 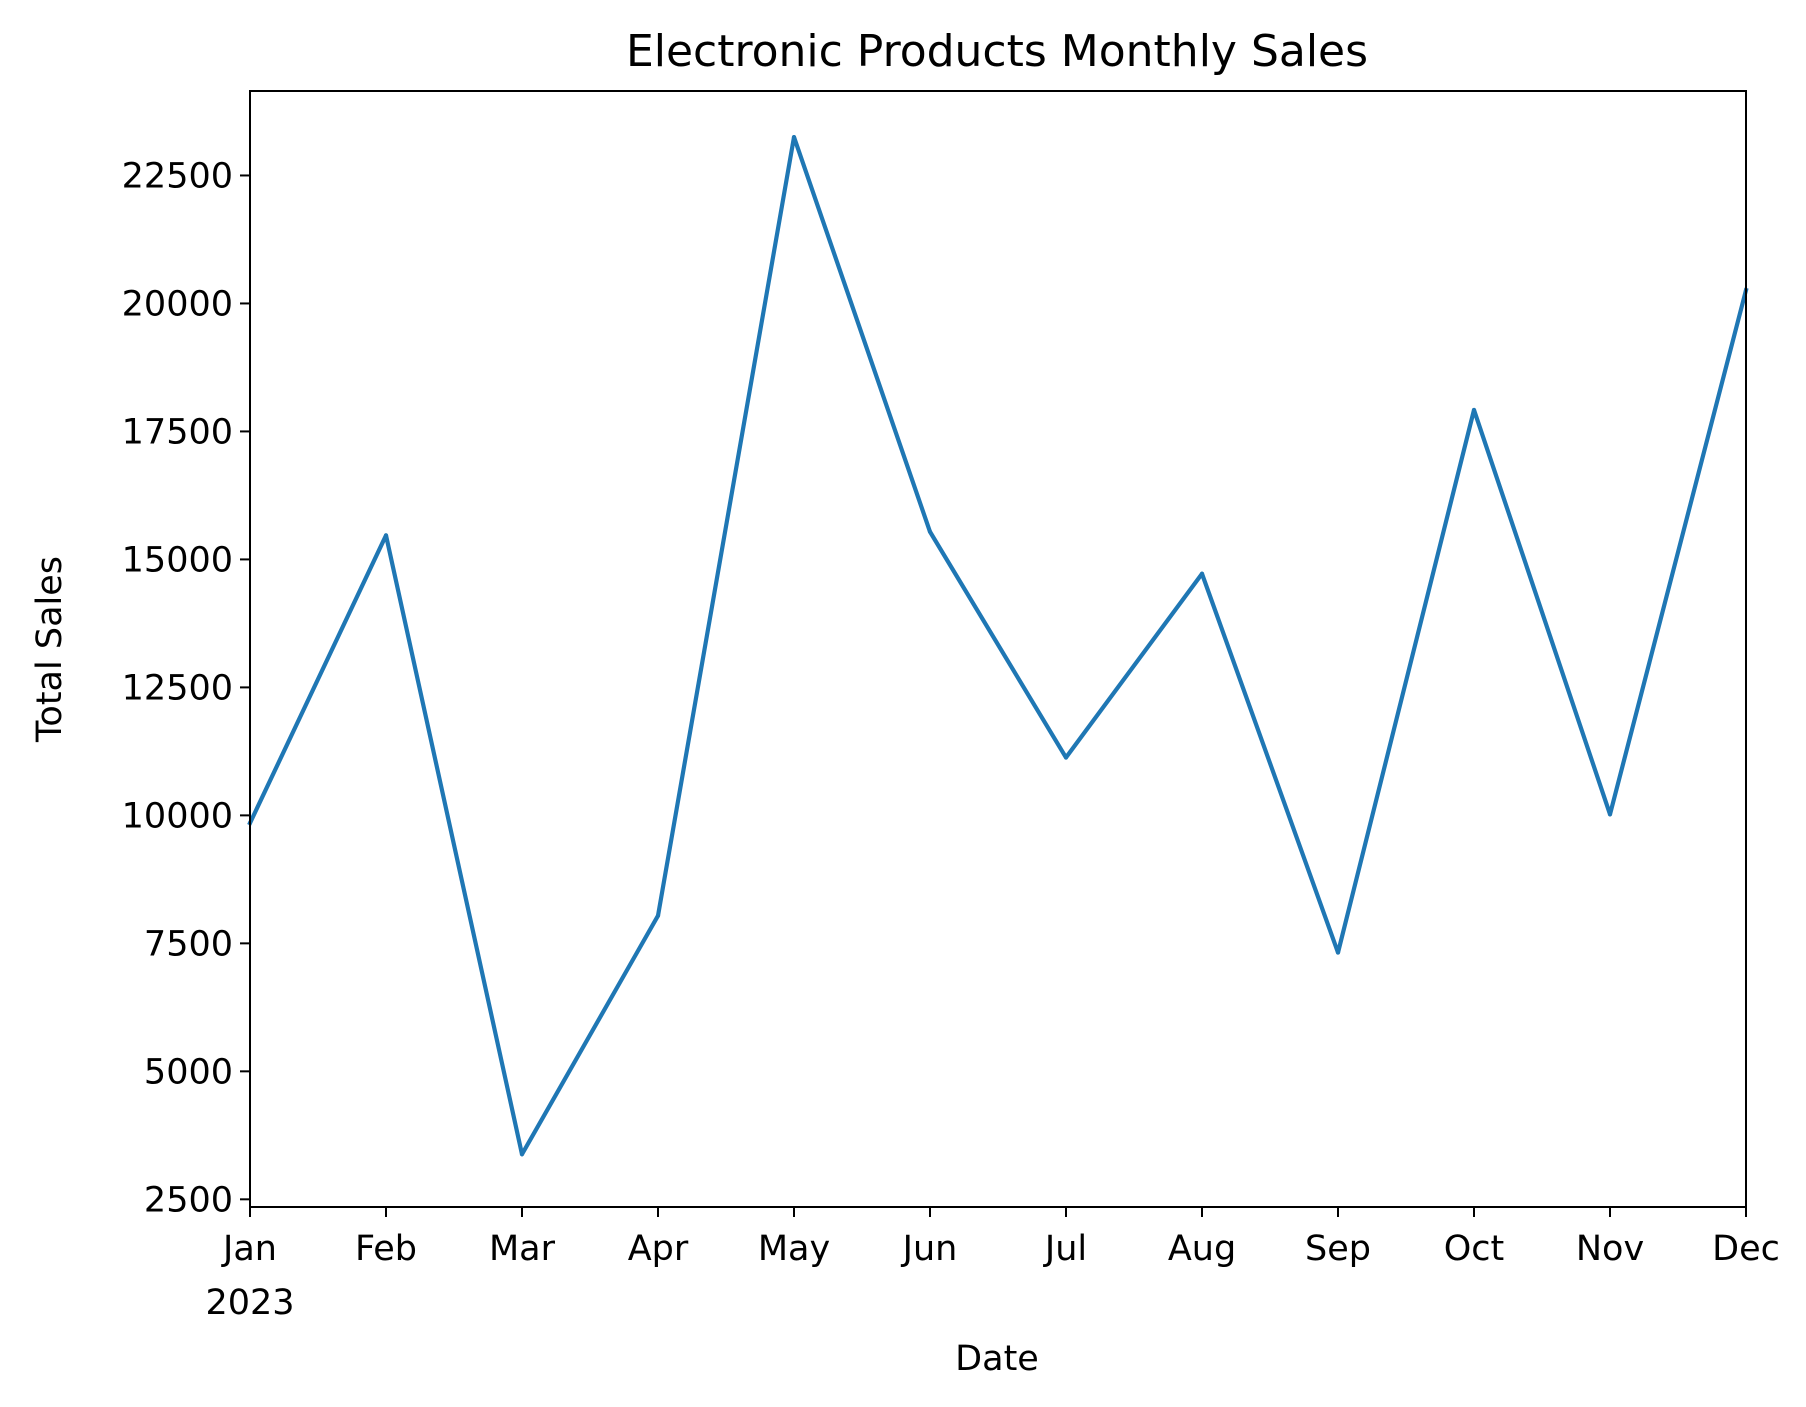 What do you see at coordinates (1746, 1249) in the screenshot?
I see `x-tick-label: Dec` at bounding box center [1746, 1249].